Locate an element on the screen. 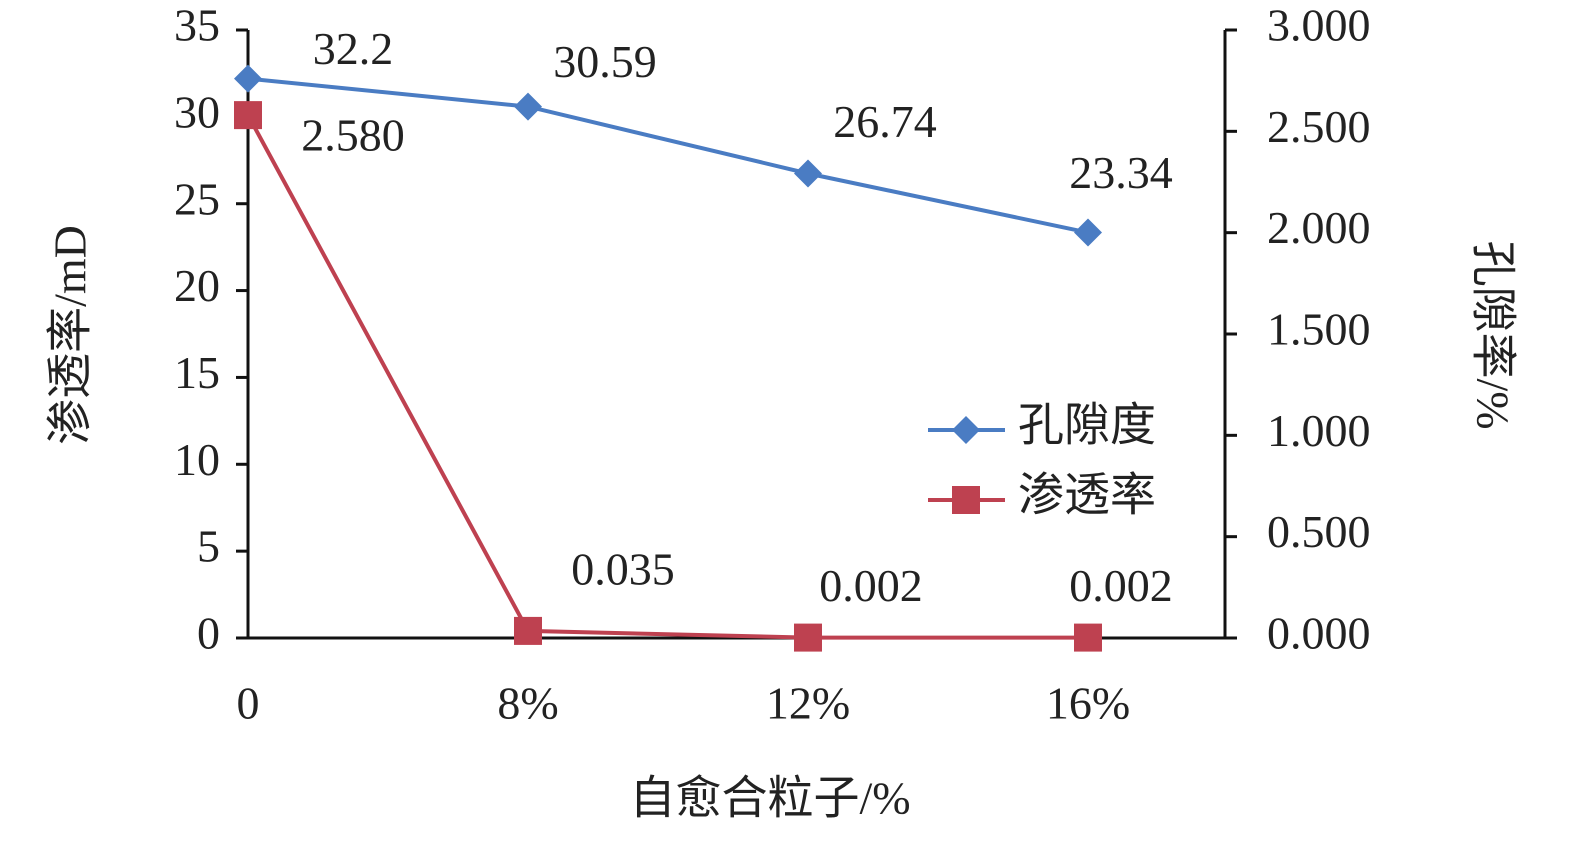 This screenshot has height=845, width=1575. y2-axis-title: 孔隙率/% is located at coordinates (1492, 334).